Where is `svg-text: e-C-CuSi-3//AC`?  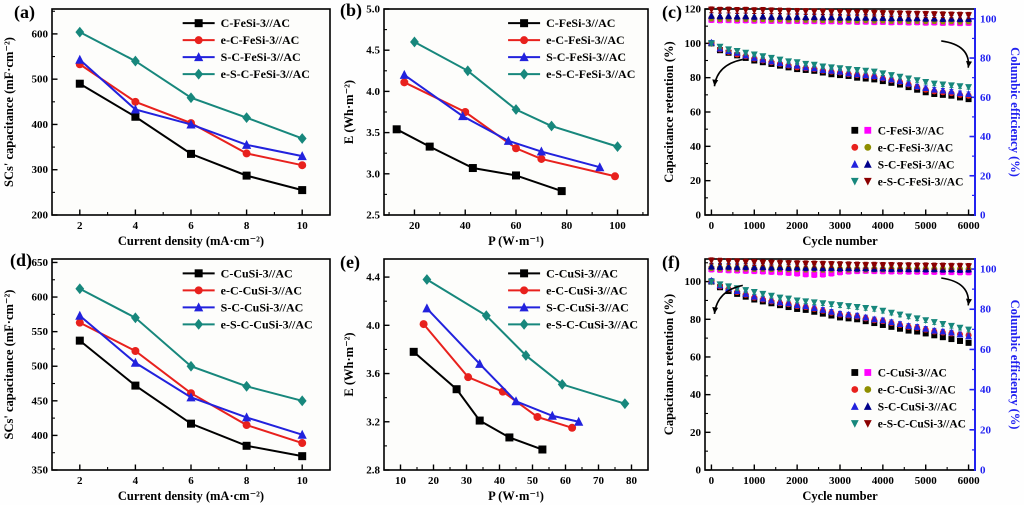
svg-text: e-C-CuSi-3//AC is located at coordinates (917, 391).